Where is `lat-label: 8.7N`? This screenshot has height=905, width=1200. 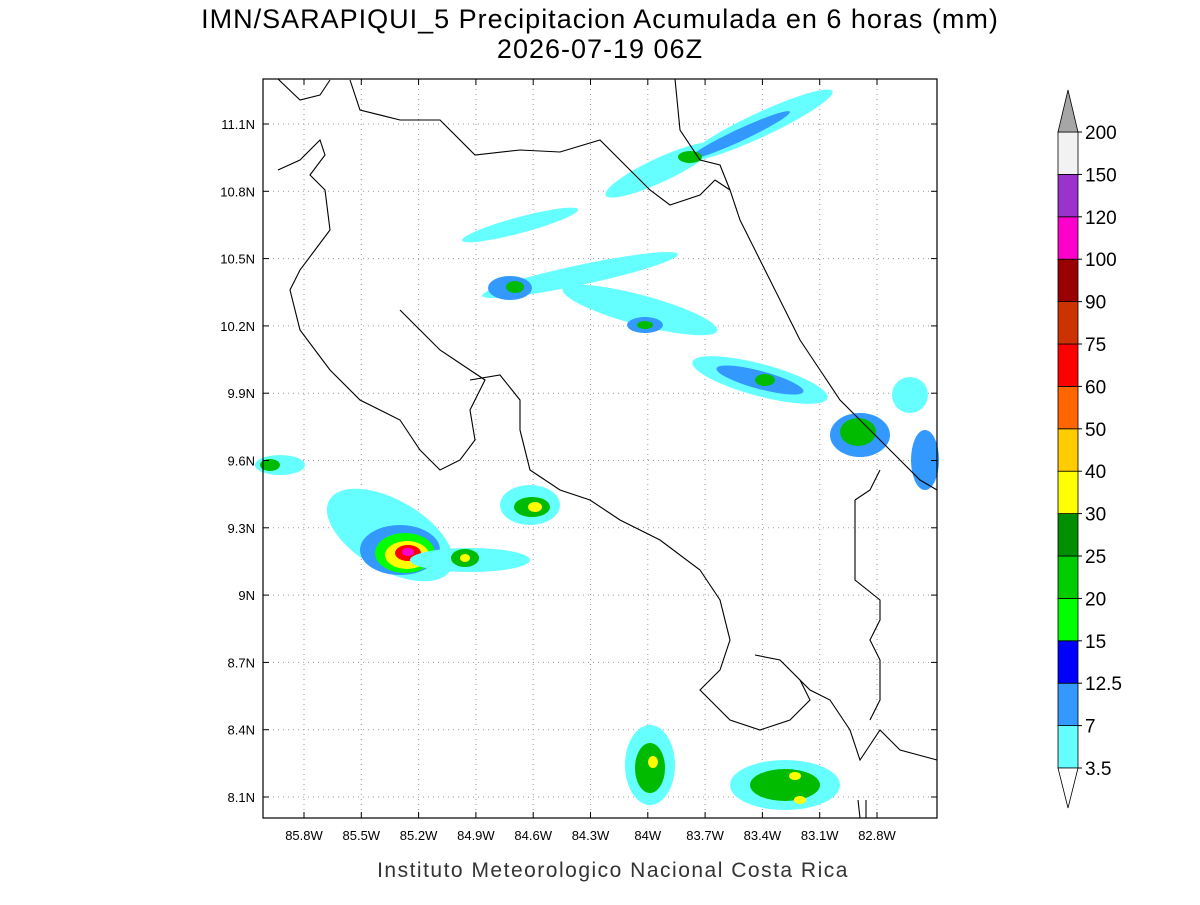
lat-label: 8.7N is located at coordinates (241, 662).